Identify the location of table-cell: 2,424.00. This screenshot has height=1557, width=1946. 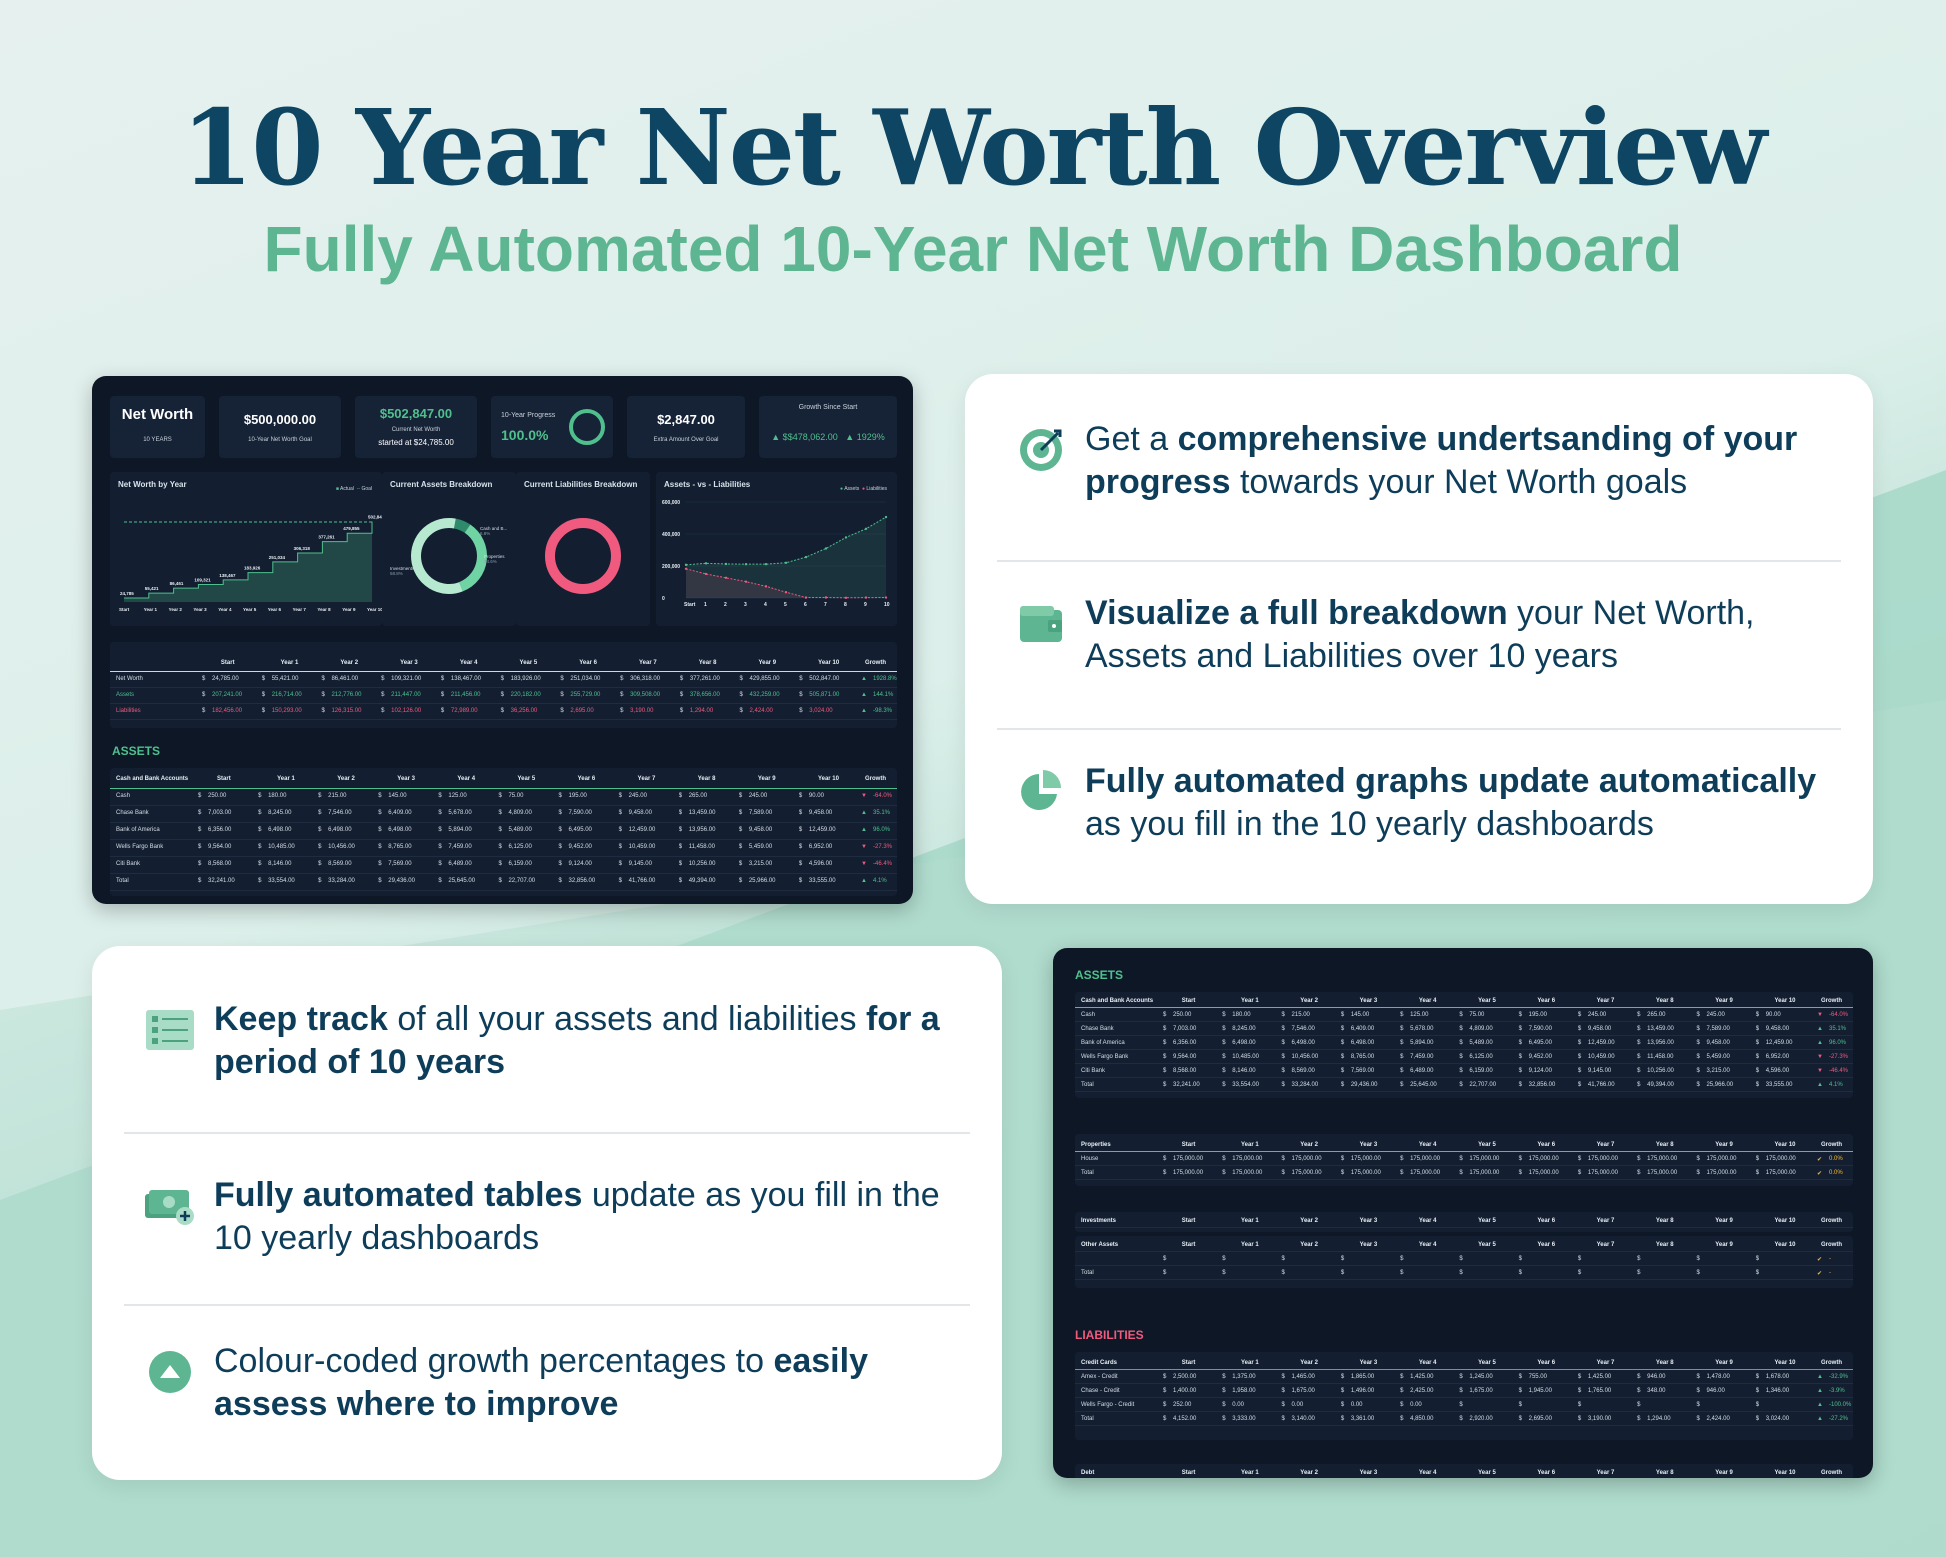
(761, 711).